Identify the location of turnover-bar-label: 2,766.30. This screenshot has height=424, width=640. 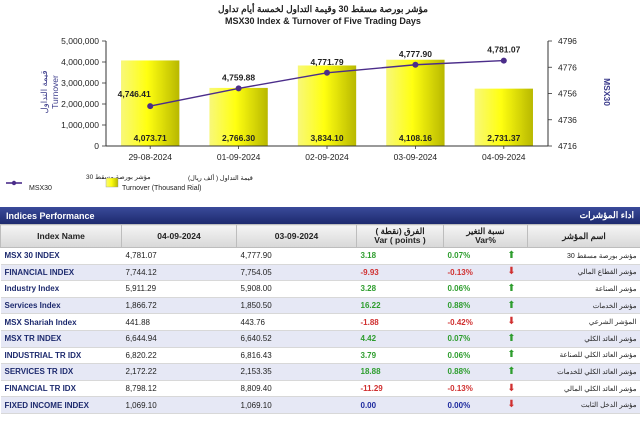
(238, 138).